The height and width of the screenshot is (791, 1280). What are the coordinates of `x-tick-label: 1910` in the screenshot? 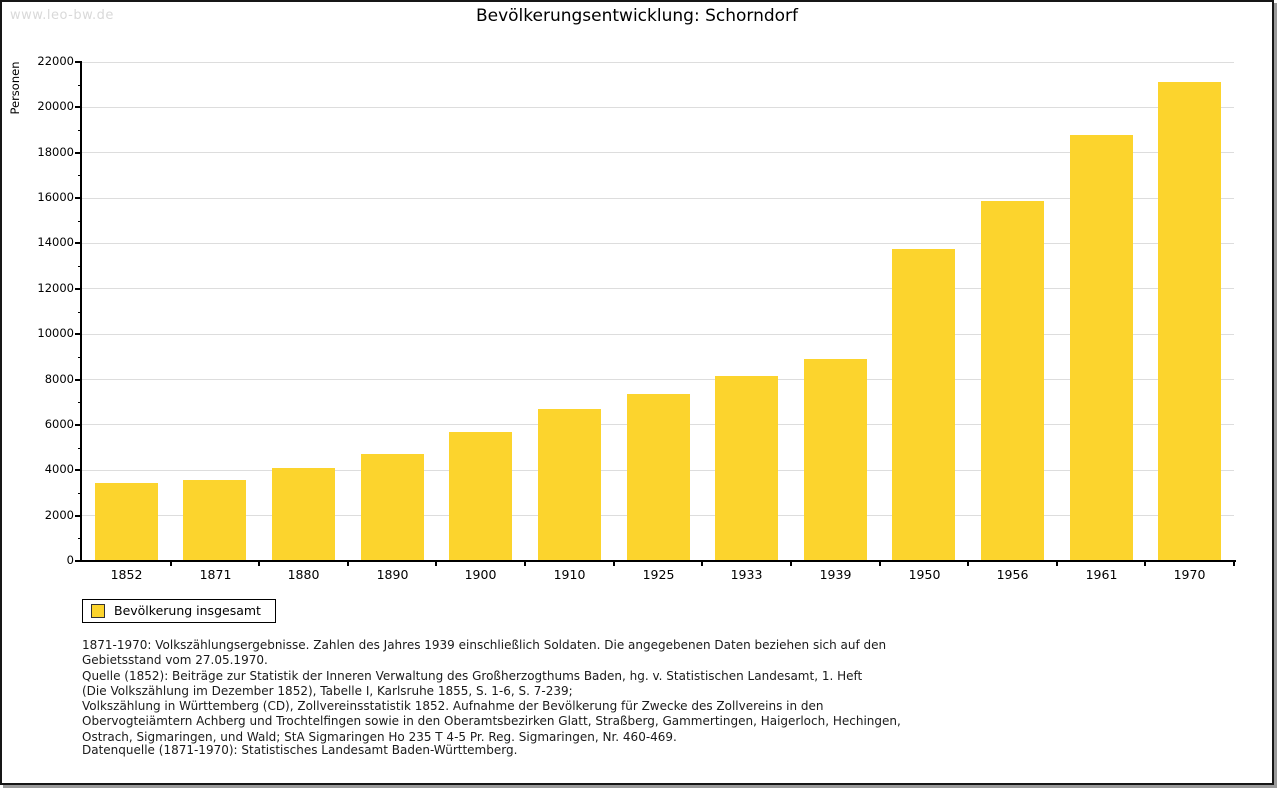 It's located at (569, 574).